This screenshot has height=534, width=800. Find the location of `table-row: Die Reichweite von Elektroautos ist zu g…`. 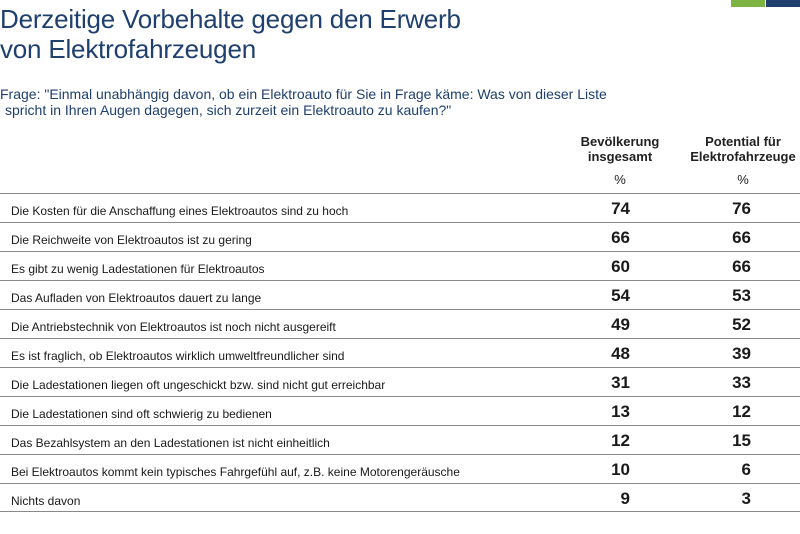

table-row: Die Reichweite von Elektroautos ist zu g… is located at coordinates (400, 236).